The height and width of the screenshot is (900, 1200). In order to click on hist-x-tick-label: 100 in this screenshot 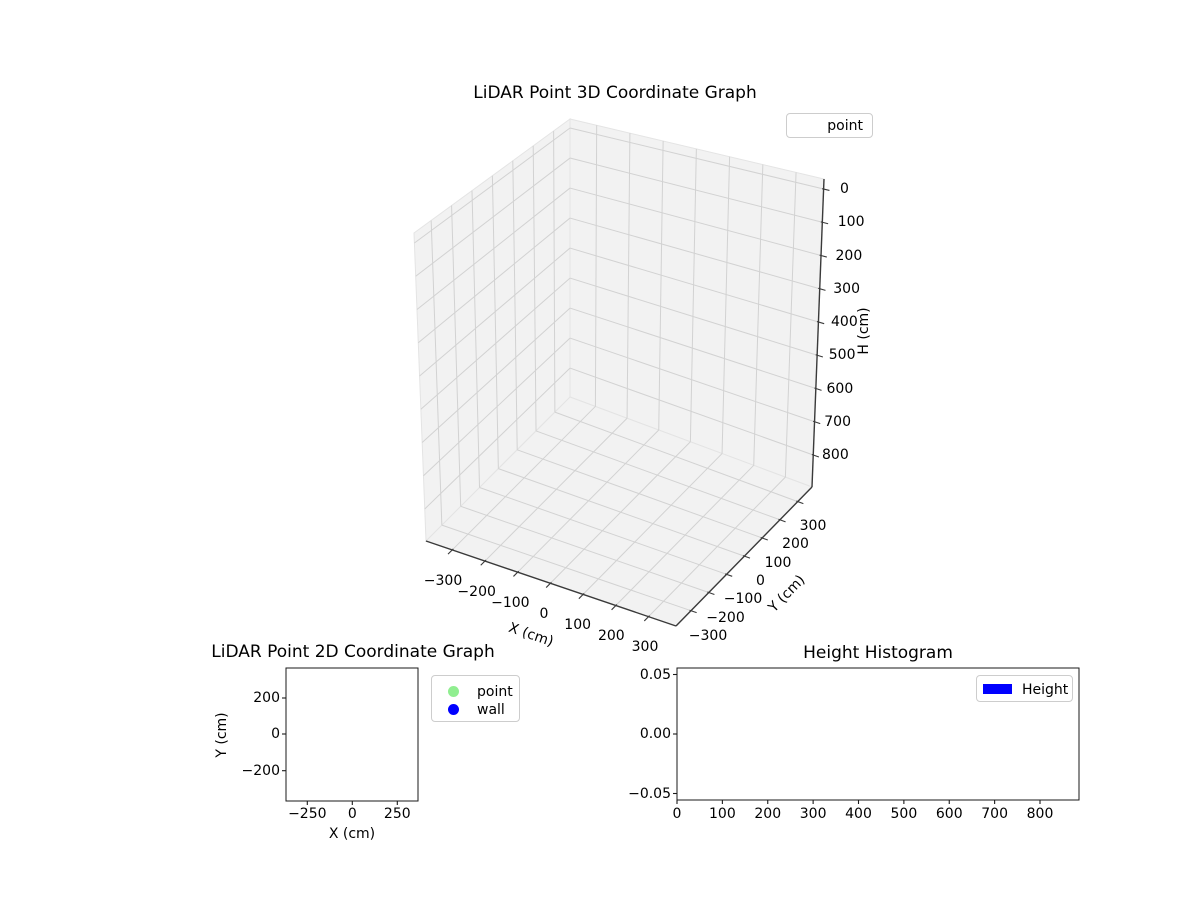, I will do `click(722, 813)`.